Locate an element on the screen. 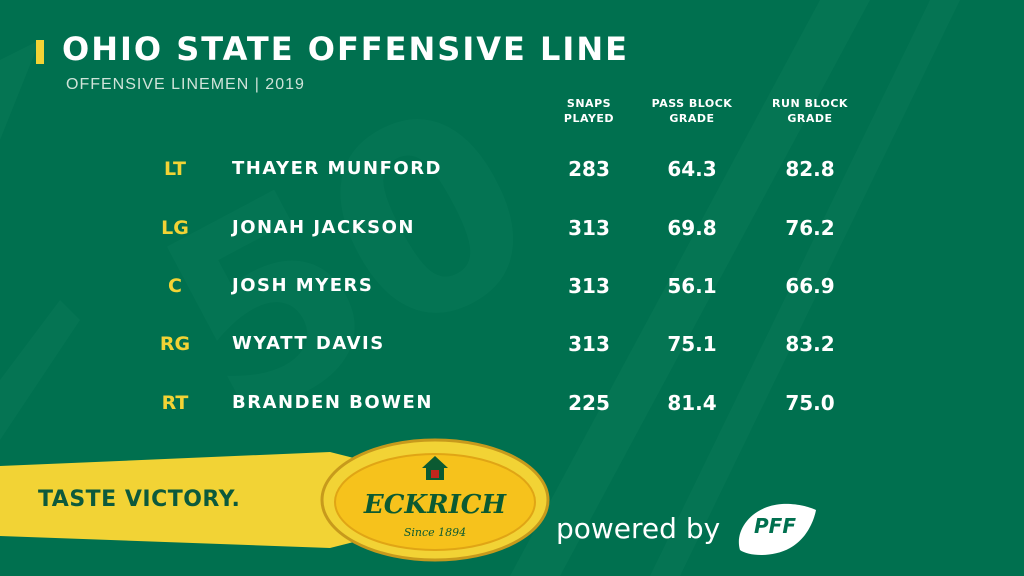 The height and width of the screenshot is (576, 1024). column-header-snaps: SNAPS PLAYED is located at coordinates (589, 111).